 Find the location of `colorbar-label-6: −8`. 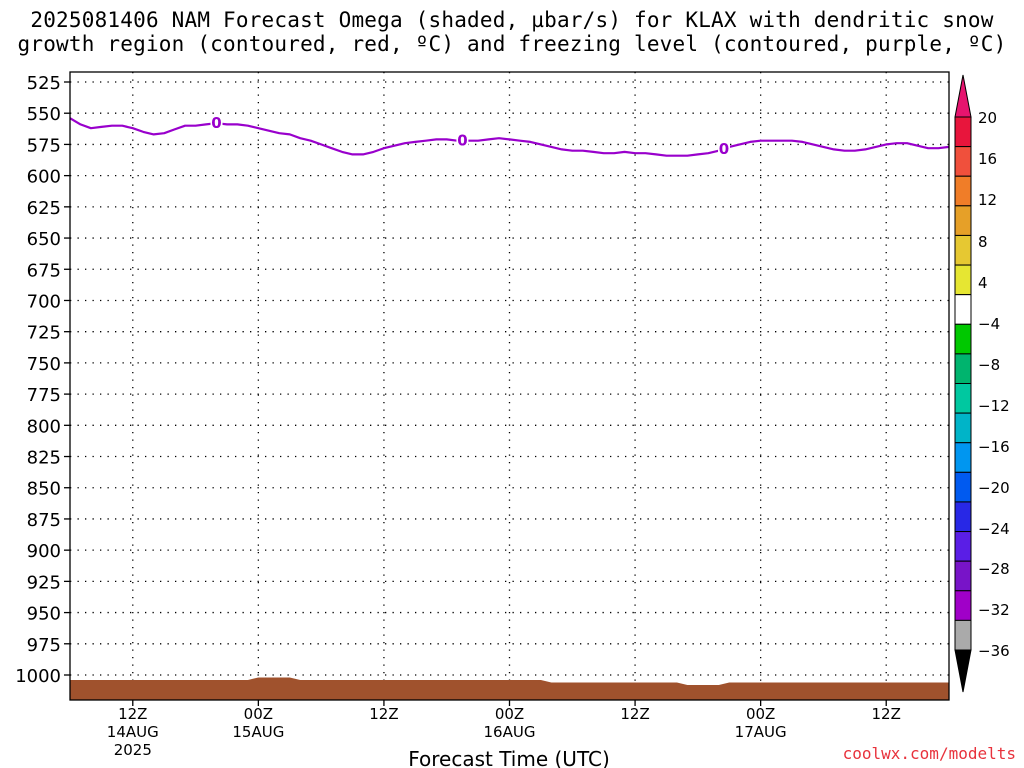

colorbar-label-6: −8 is located at coordinates (989, 365).